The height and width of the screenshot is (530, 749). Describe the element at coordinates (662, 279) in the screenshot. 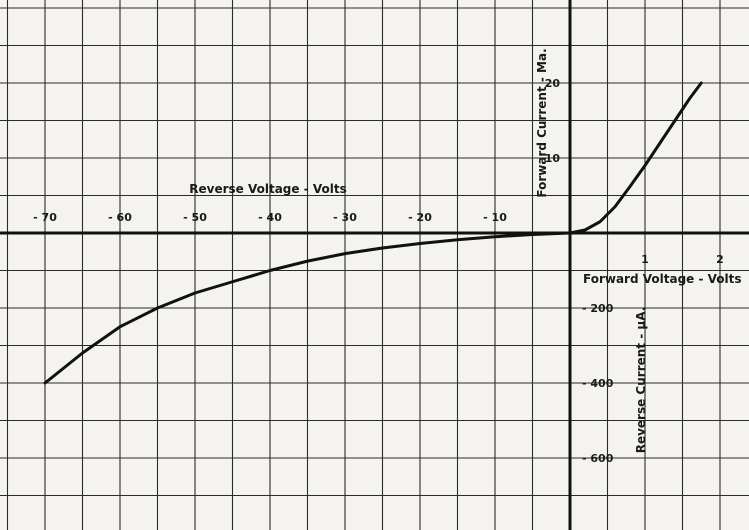

I see `forward-voltage-axis-label: Forward Voltage - Volts` at that location.